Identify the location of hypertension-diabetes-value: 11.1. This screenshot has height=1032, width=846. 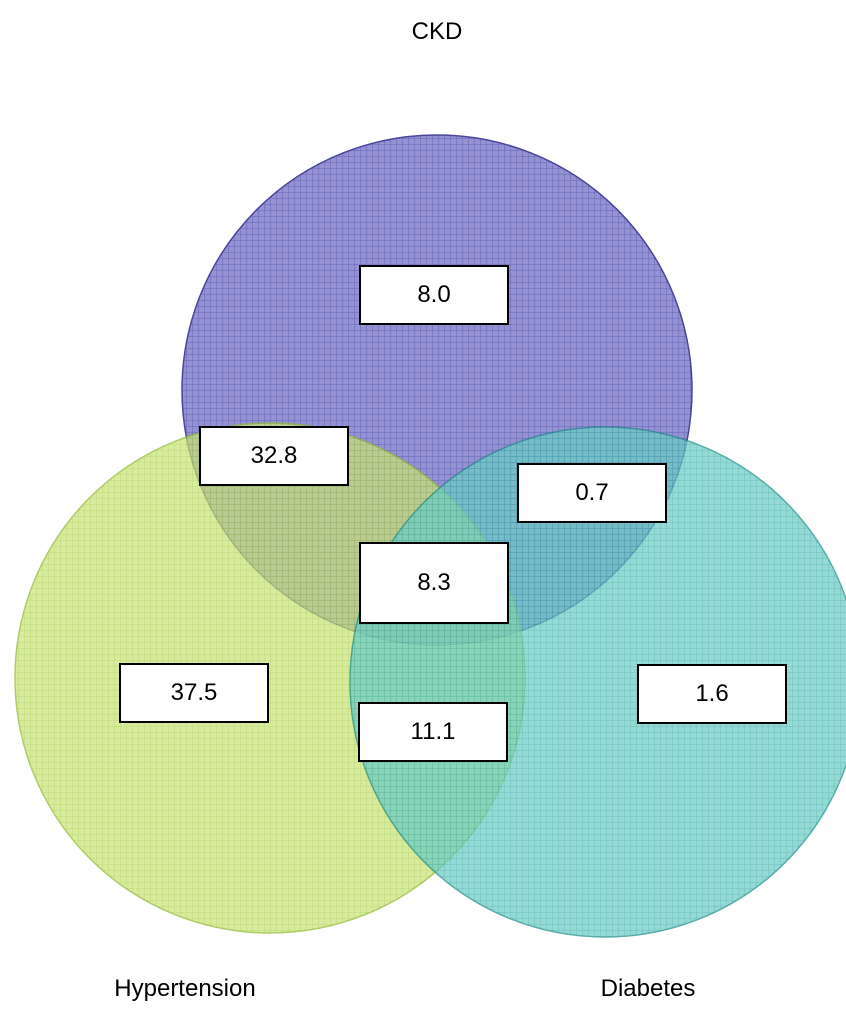
(433, 732).